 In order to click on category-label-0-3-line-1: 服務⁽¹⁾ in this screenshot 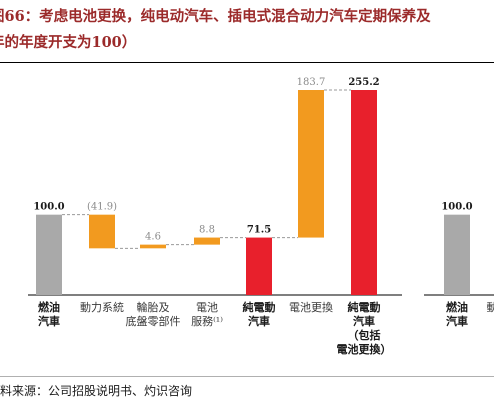, I will do `click(207, 321)`.